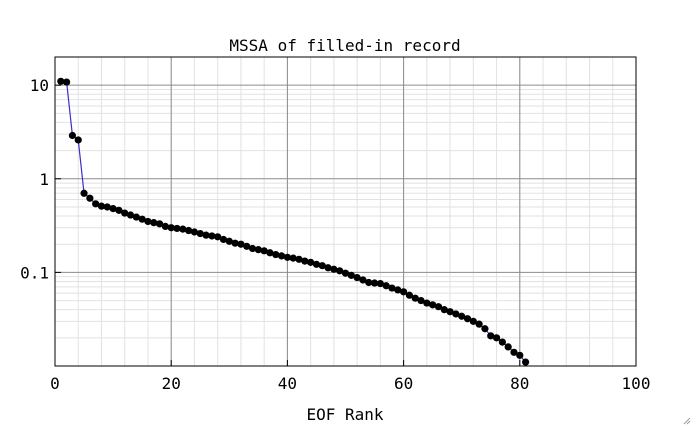 Image resolution: width=693 pixels, height=431 pixels. Describe the element at coordinates (344, 414) in the screenshot. I see `x-axis-label: EOF Rank` at that location.